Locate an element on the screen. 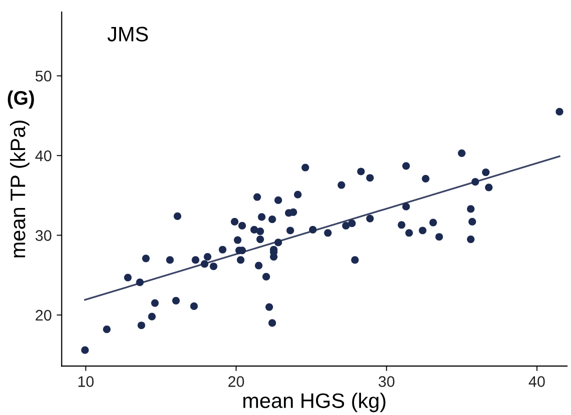  y-tick-label: 20 is located at coordinates (44, 315).